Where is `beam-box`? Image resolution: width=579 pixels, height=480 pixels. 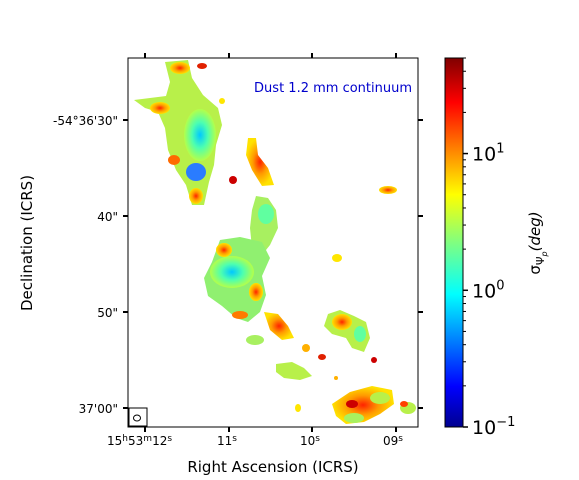
beam-box is located at coordinates (138, 417).